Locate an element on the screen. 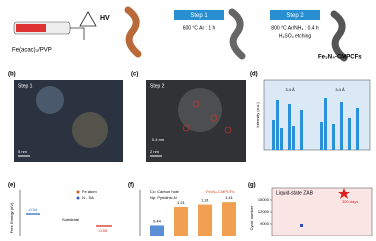 The width and height of the screenshot is (376, 241). annotation: 300 days is located at coordinates (350, 201).